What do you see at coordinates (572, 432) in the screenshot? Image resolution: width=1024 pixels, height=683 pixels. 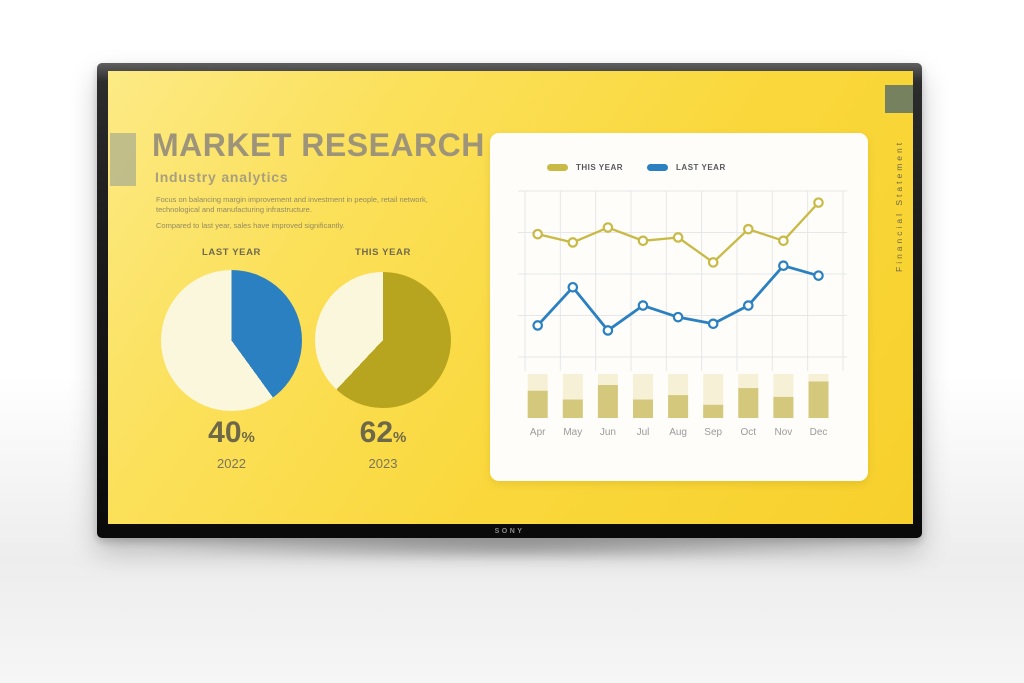 I see `svg-text: May` at bounding box center [572, 432].